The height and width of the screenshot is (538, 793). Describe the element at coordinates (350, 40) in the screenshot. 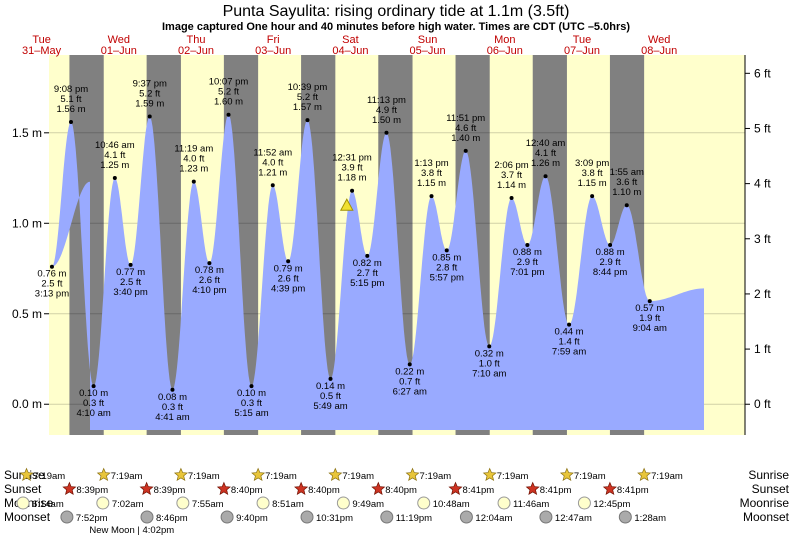

I see `day-of-week-label: Sat` at that location.